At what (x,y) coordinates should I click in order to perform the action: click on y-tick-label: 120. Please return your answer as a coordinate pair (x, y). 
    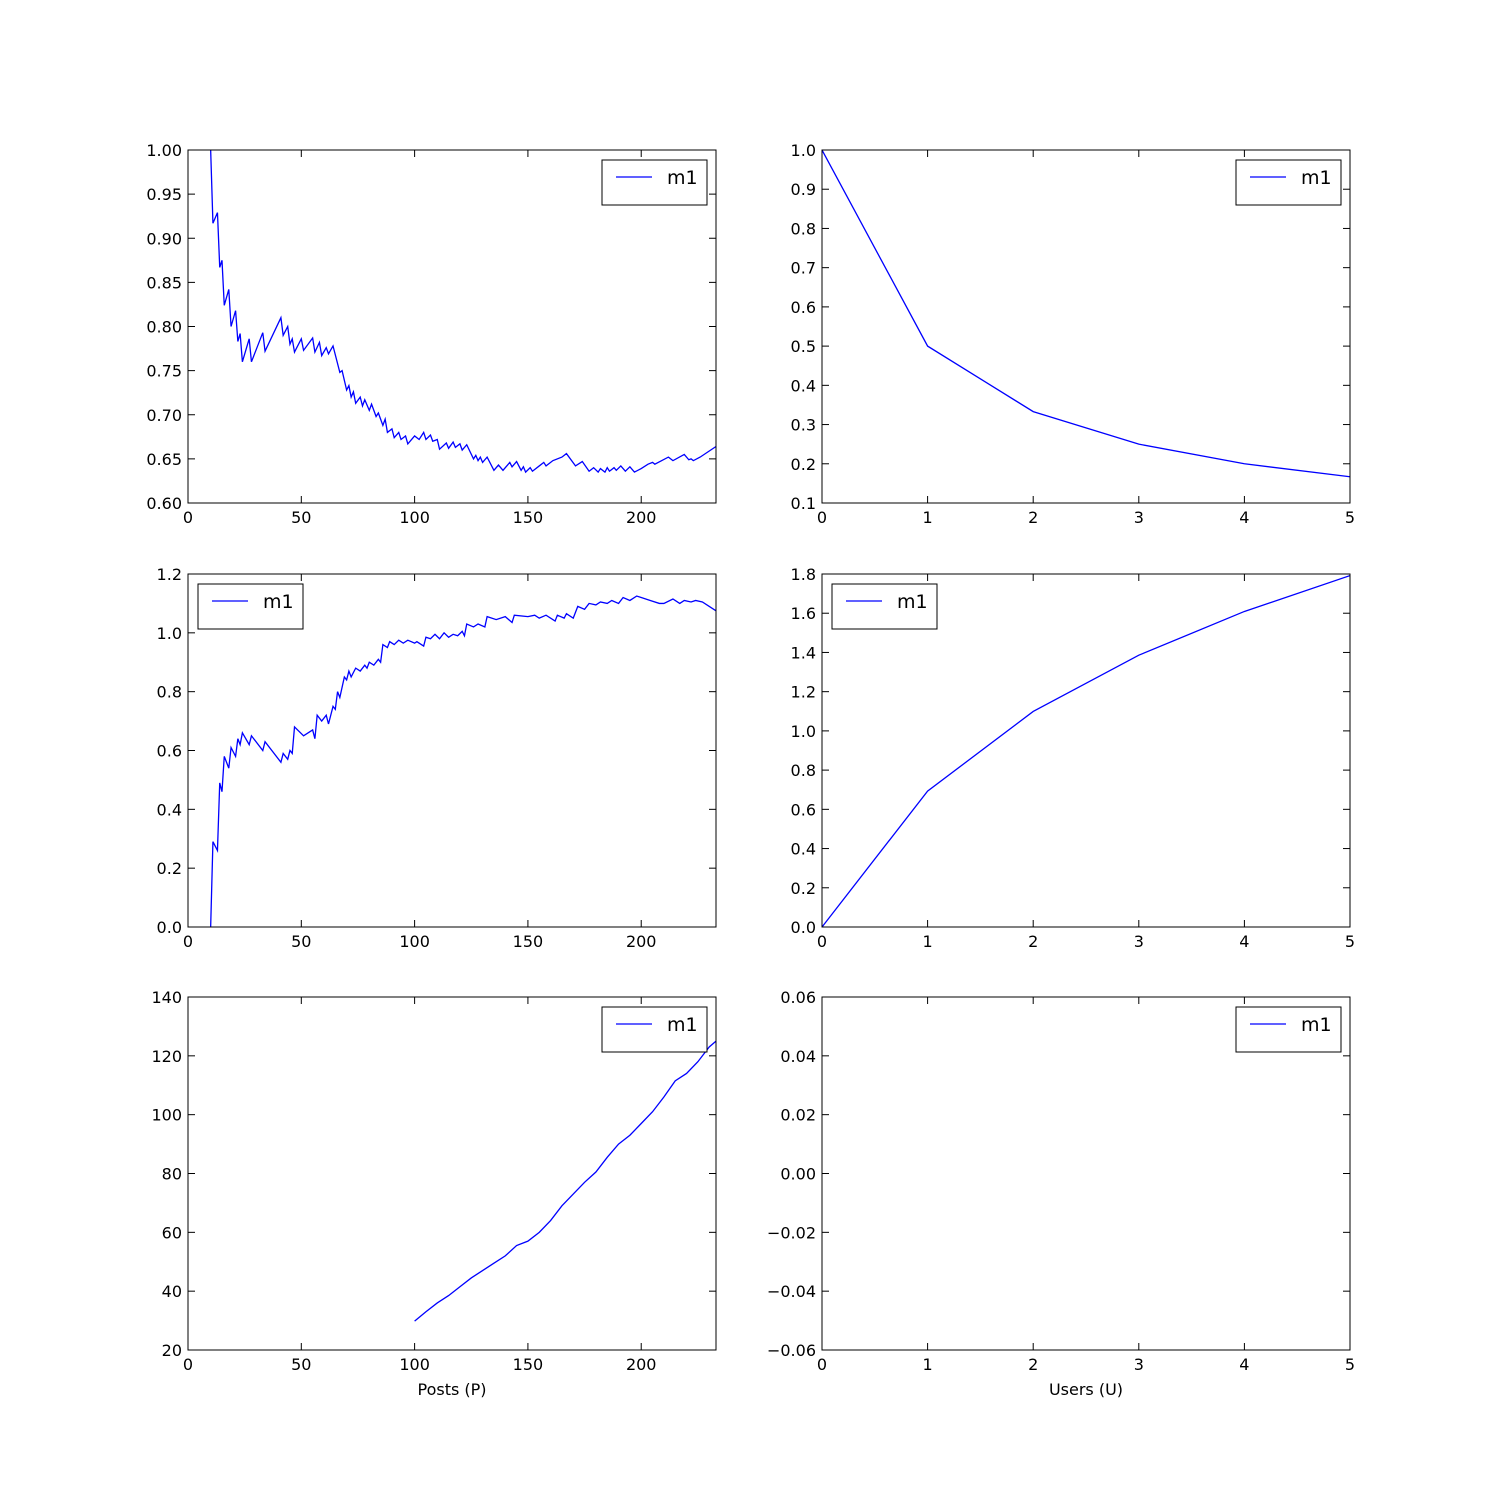
    Looking at the image, I should click on (166, 1056).